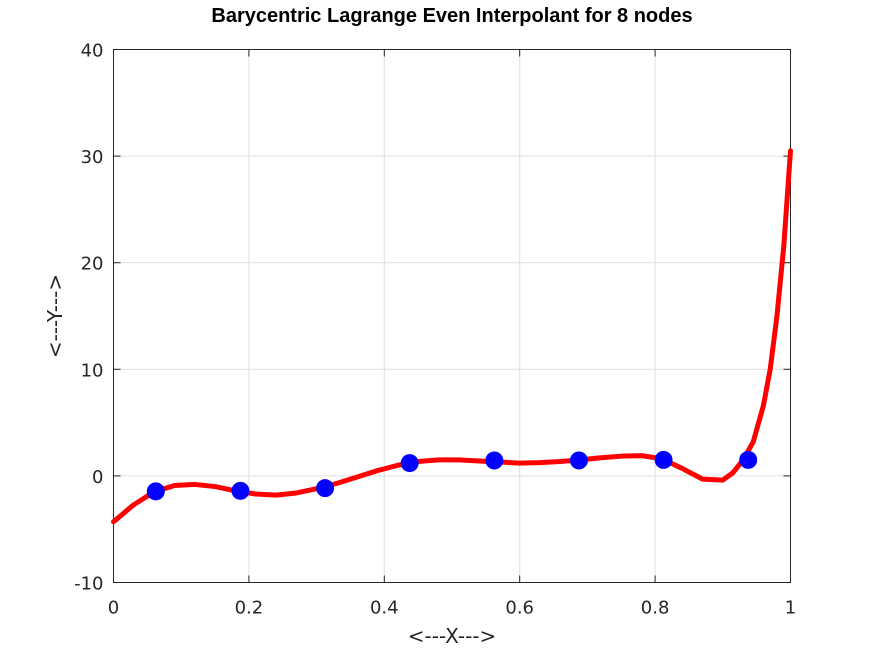 The image size is (873, 655). I want to click on y-tick-label: -10, so click(88, 584).